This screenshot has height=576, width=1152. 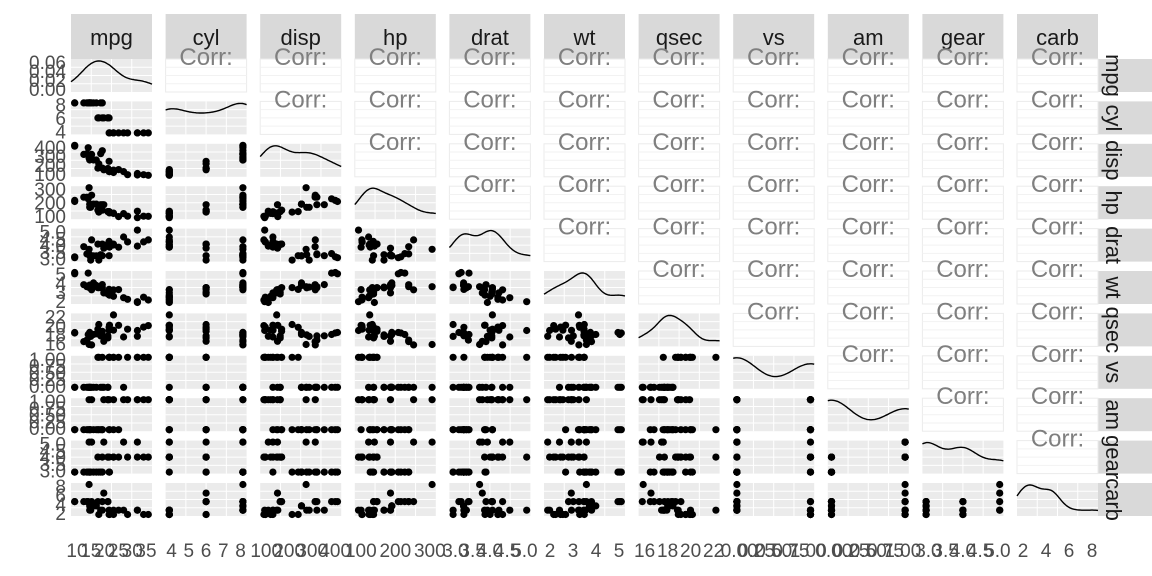 What do you see at coordinates (679, 238) in the screenshot?
I see `panel-drat-qsec: Corr:` at bounding box center [679, 238].